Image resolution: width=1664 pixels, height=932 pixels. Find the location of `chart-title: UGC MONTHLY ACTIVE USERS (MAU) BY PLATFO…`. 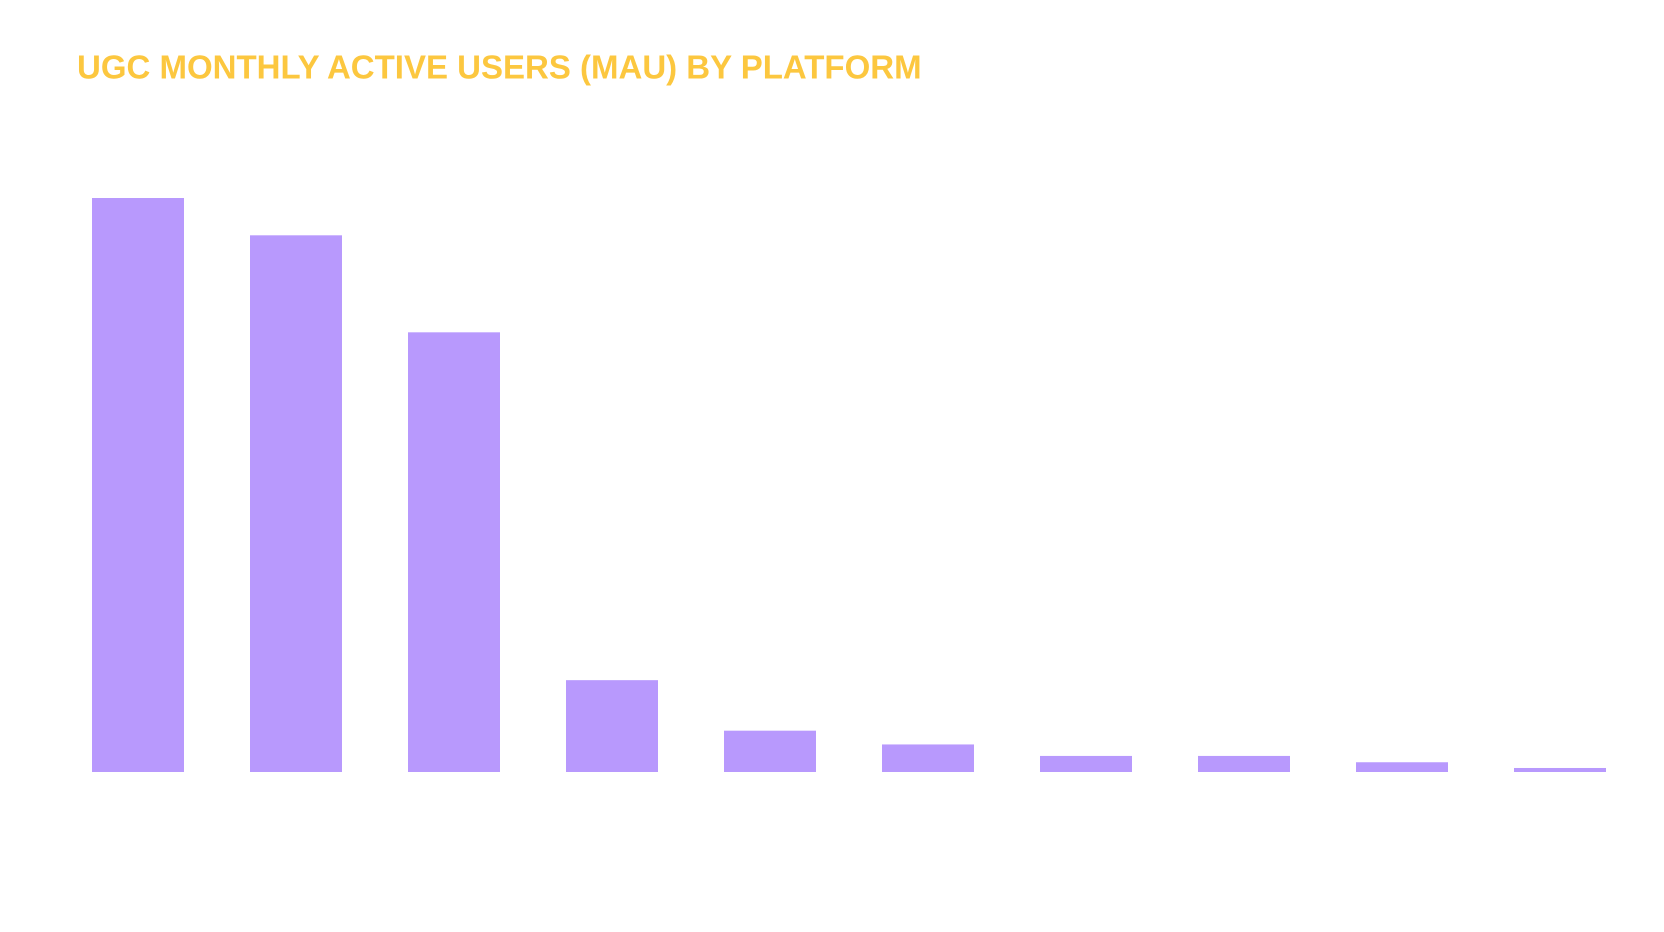

chart-title: UGC MONTHLY ACTIVE USERS (MAU) BY PLATFO… is located at coordinates (499, 67).